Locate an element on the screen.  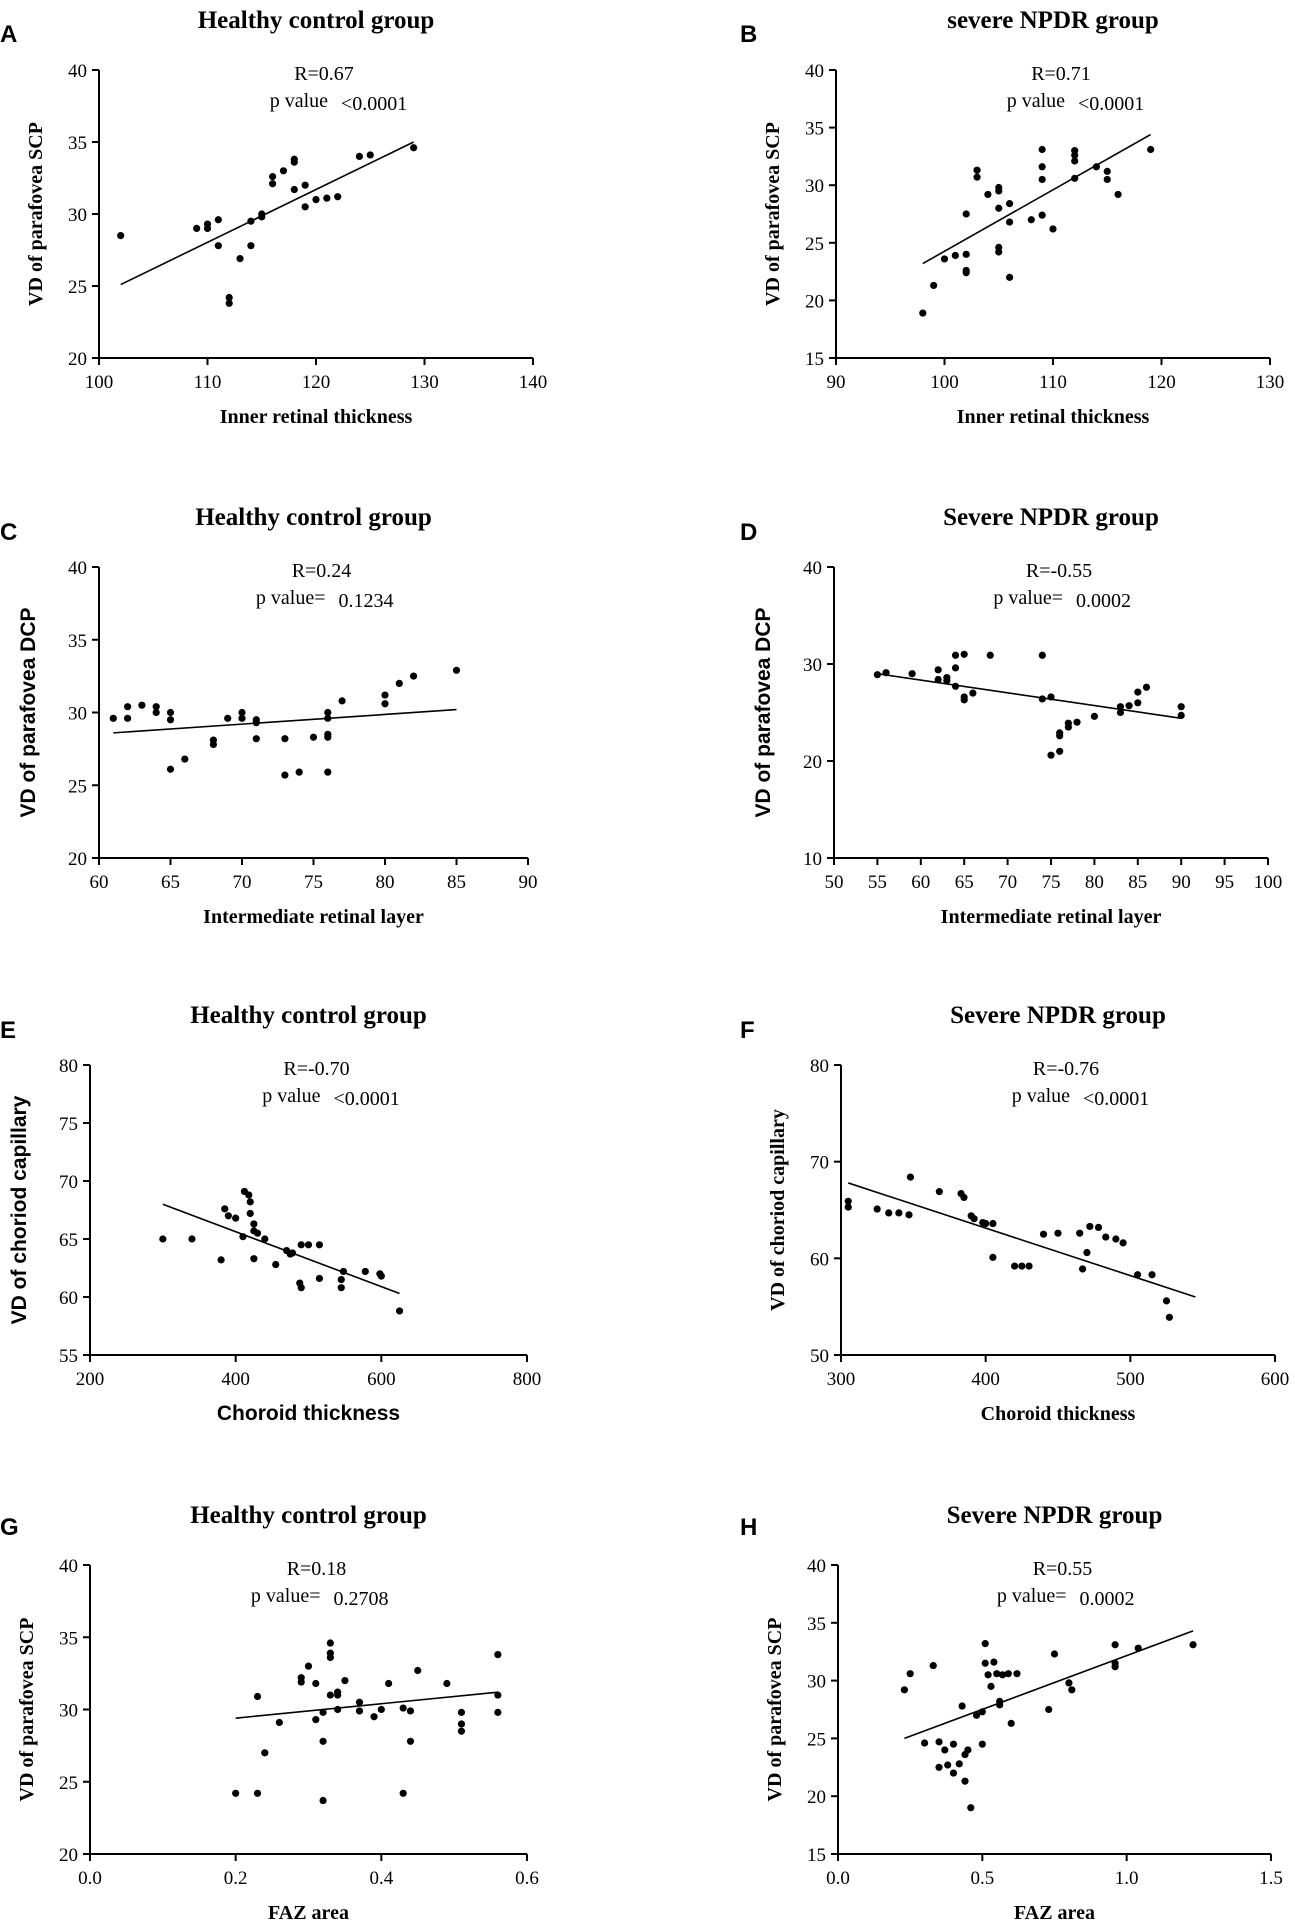
x-tick-label: 110 is located at coordinates (208, 382).